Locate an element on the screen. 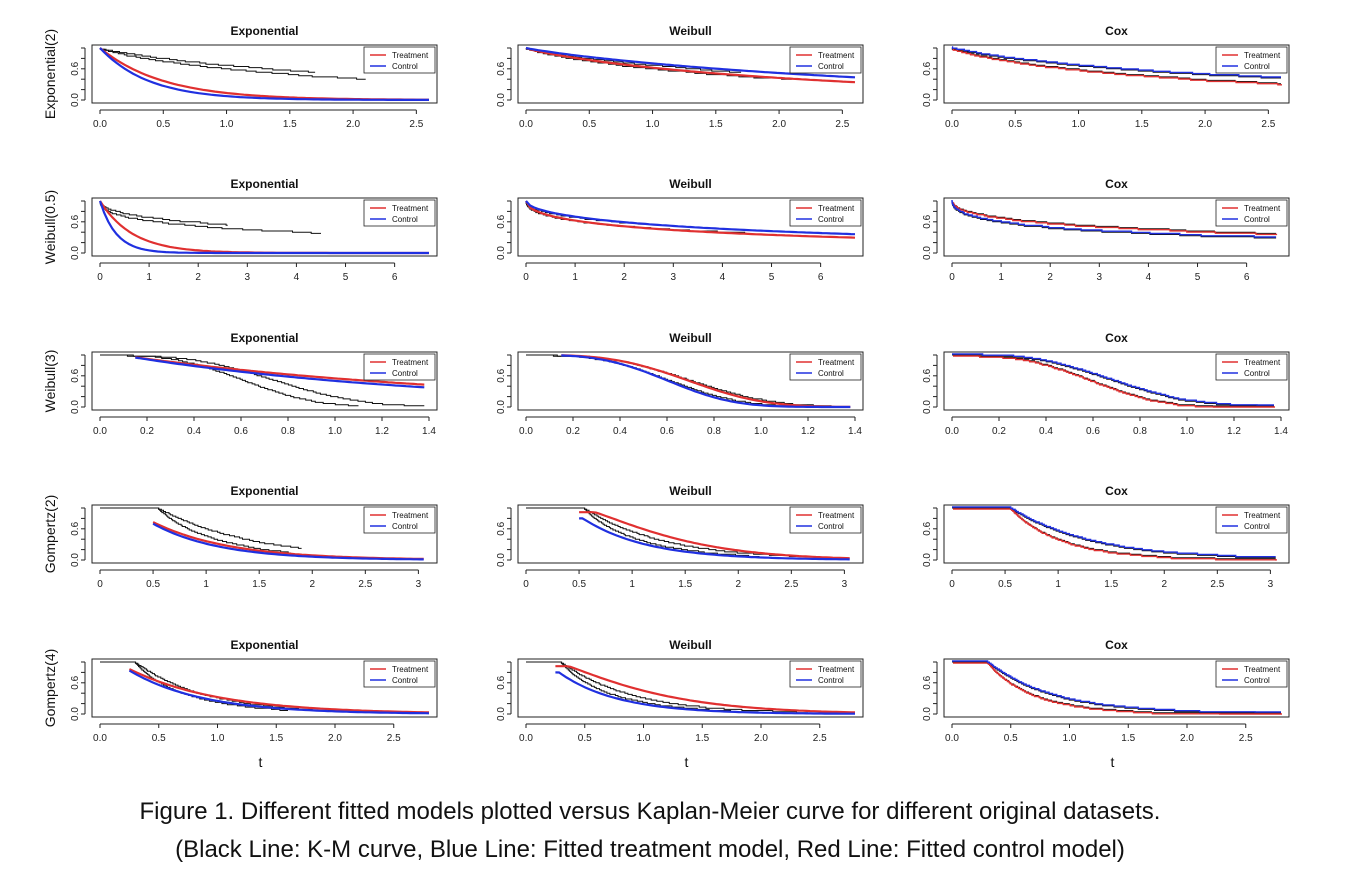  x-tick-label: 1.5 is located at coordinates (1128, 738).